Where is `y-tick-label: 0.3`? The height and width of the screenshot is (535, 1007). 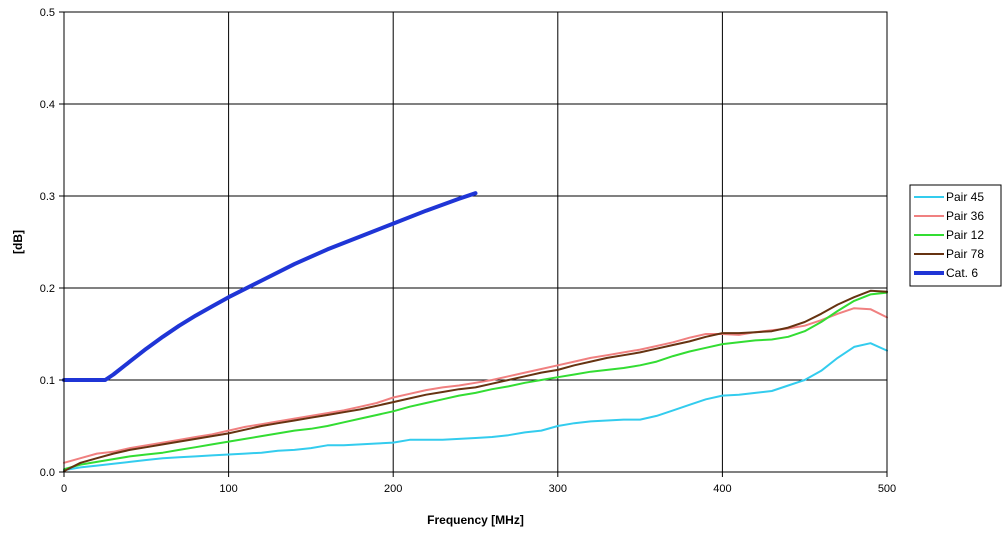
y-tick-label: 0.3 is located at coordinates (47, 197).